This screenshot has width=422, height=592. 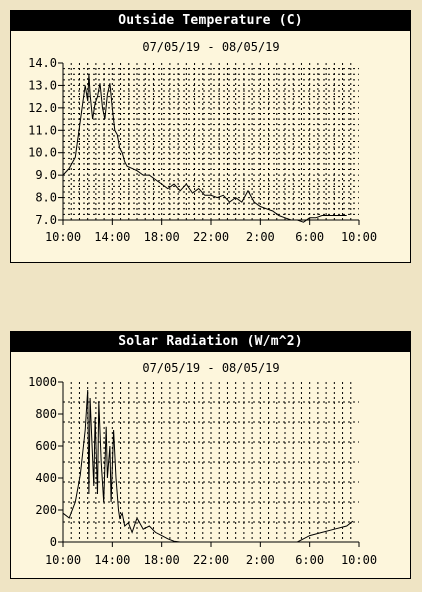 I want to click on chart-title: Outside Temperature (C), so click(x=210, y=21).